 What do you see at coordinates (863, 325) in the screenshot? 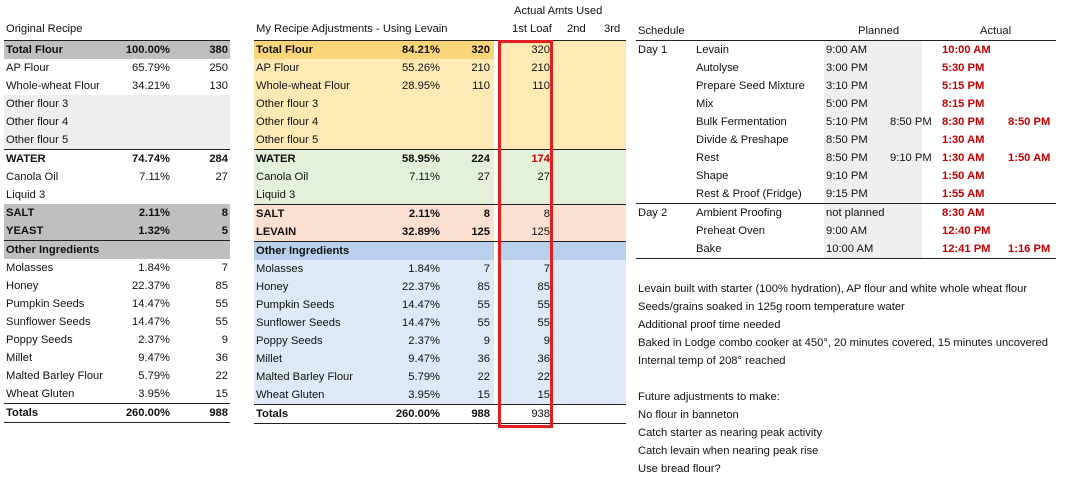
I see `note-line: Additional proof time needed` at bounding box center [863, 325].